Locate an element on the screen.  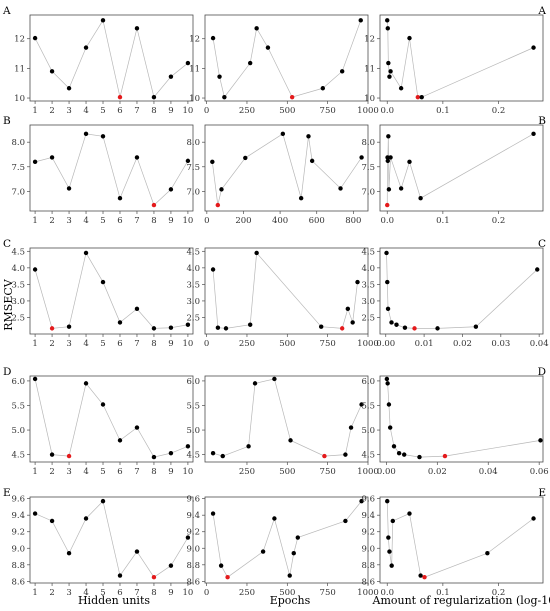
x-tick-label: 0.00 is located at coordinates (385, 344).